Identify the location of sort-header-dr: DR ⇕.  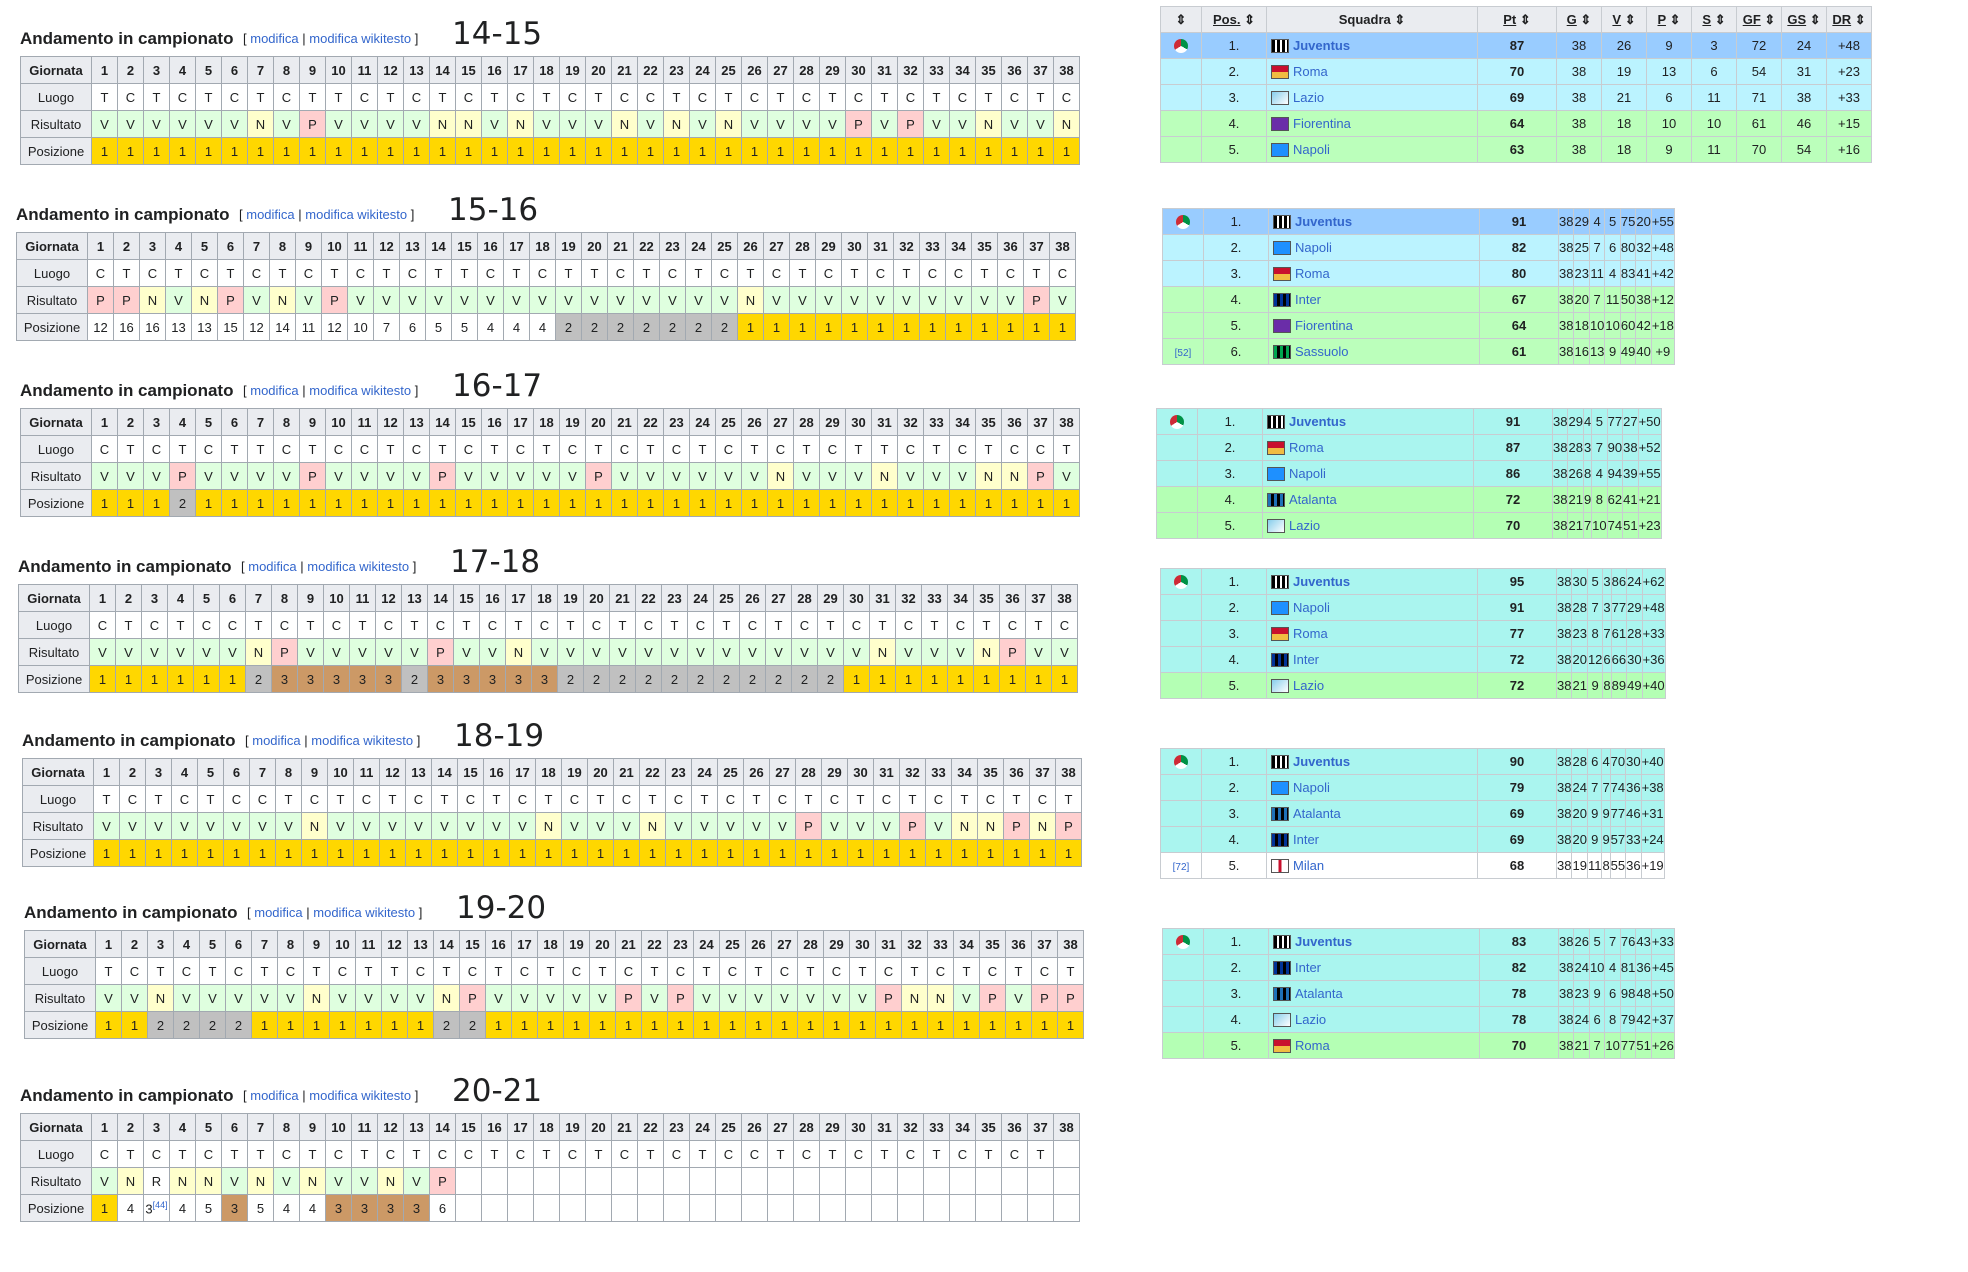
(1849, 19).